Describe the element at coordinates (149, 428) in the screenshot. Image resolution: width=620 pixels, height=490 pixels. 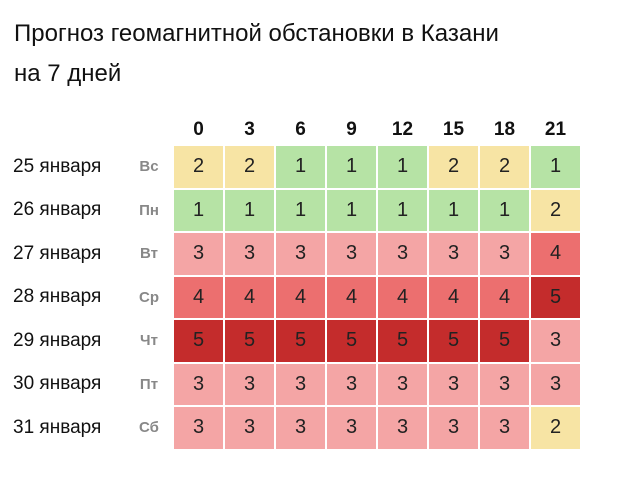
I see `row-weekday: Сб` at that location.